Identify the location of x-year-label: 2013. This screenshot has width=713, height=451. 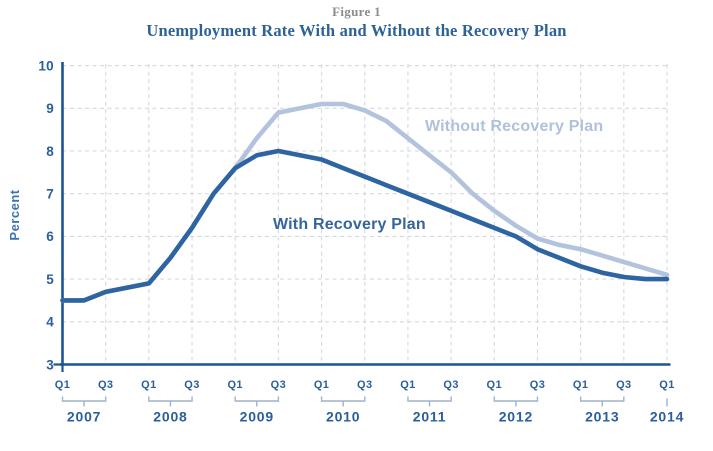
(602, 417).